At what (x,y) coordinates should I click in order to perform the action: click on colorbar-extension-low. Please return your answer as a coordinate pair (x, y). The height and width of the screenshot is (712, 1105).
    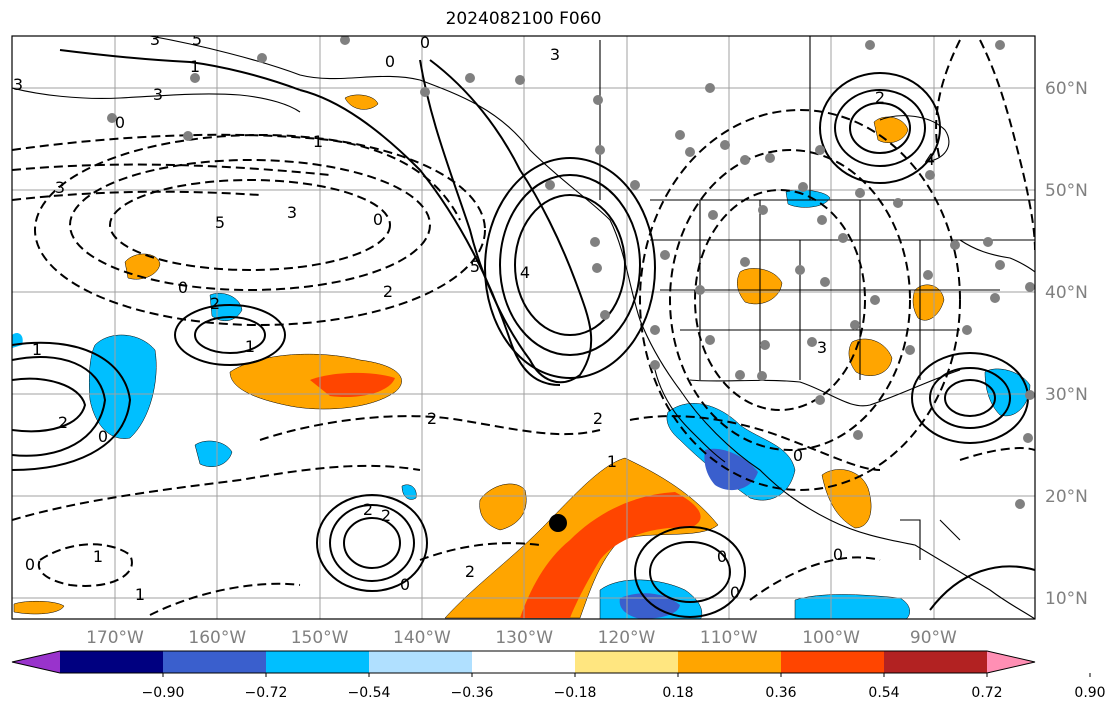
    Looking at the image, I should click on (36, 662).